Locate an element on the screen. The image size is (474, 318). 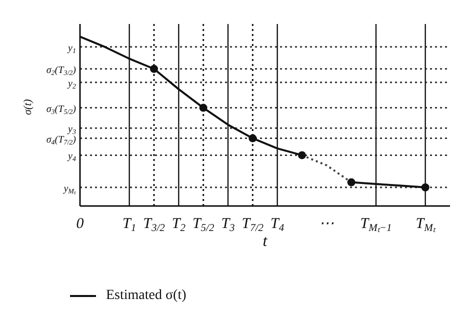
x-tick-label: T$_{Mₜ}$ is located at coordinates (426, 225).